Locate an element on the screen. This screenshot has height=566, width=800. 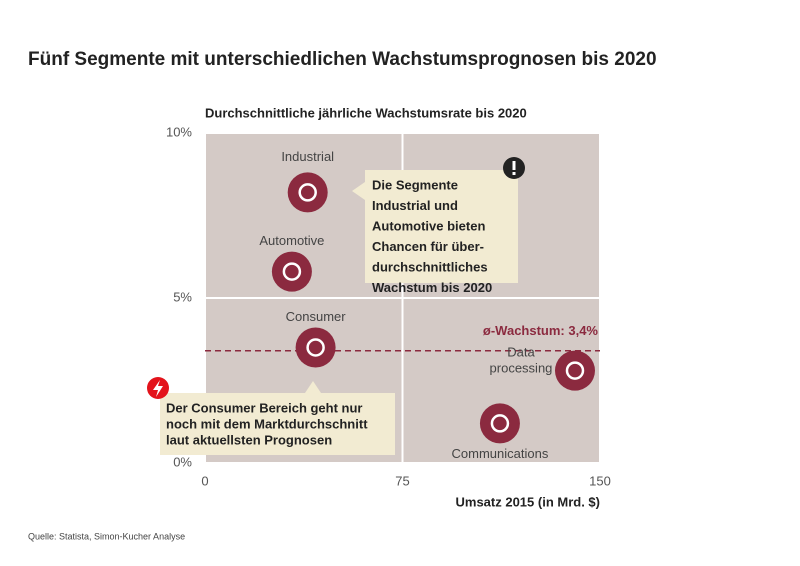
point-label-line: processing is located at coordinates (521, 368).